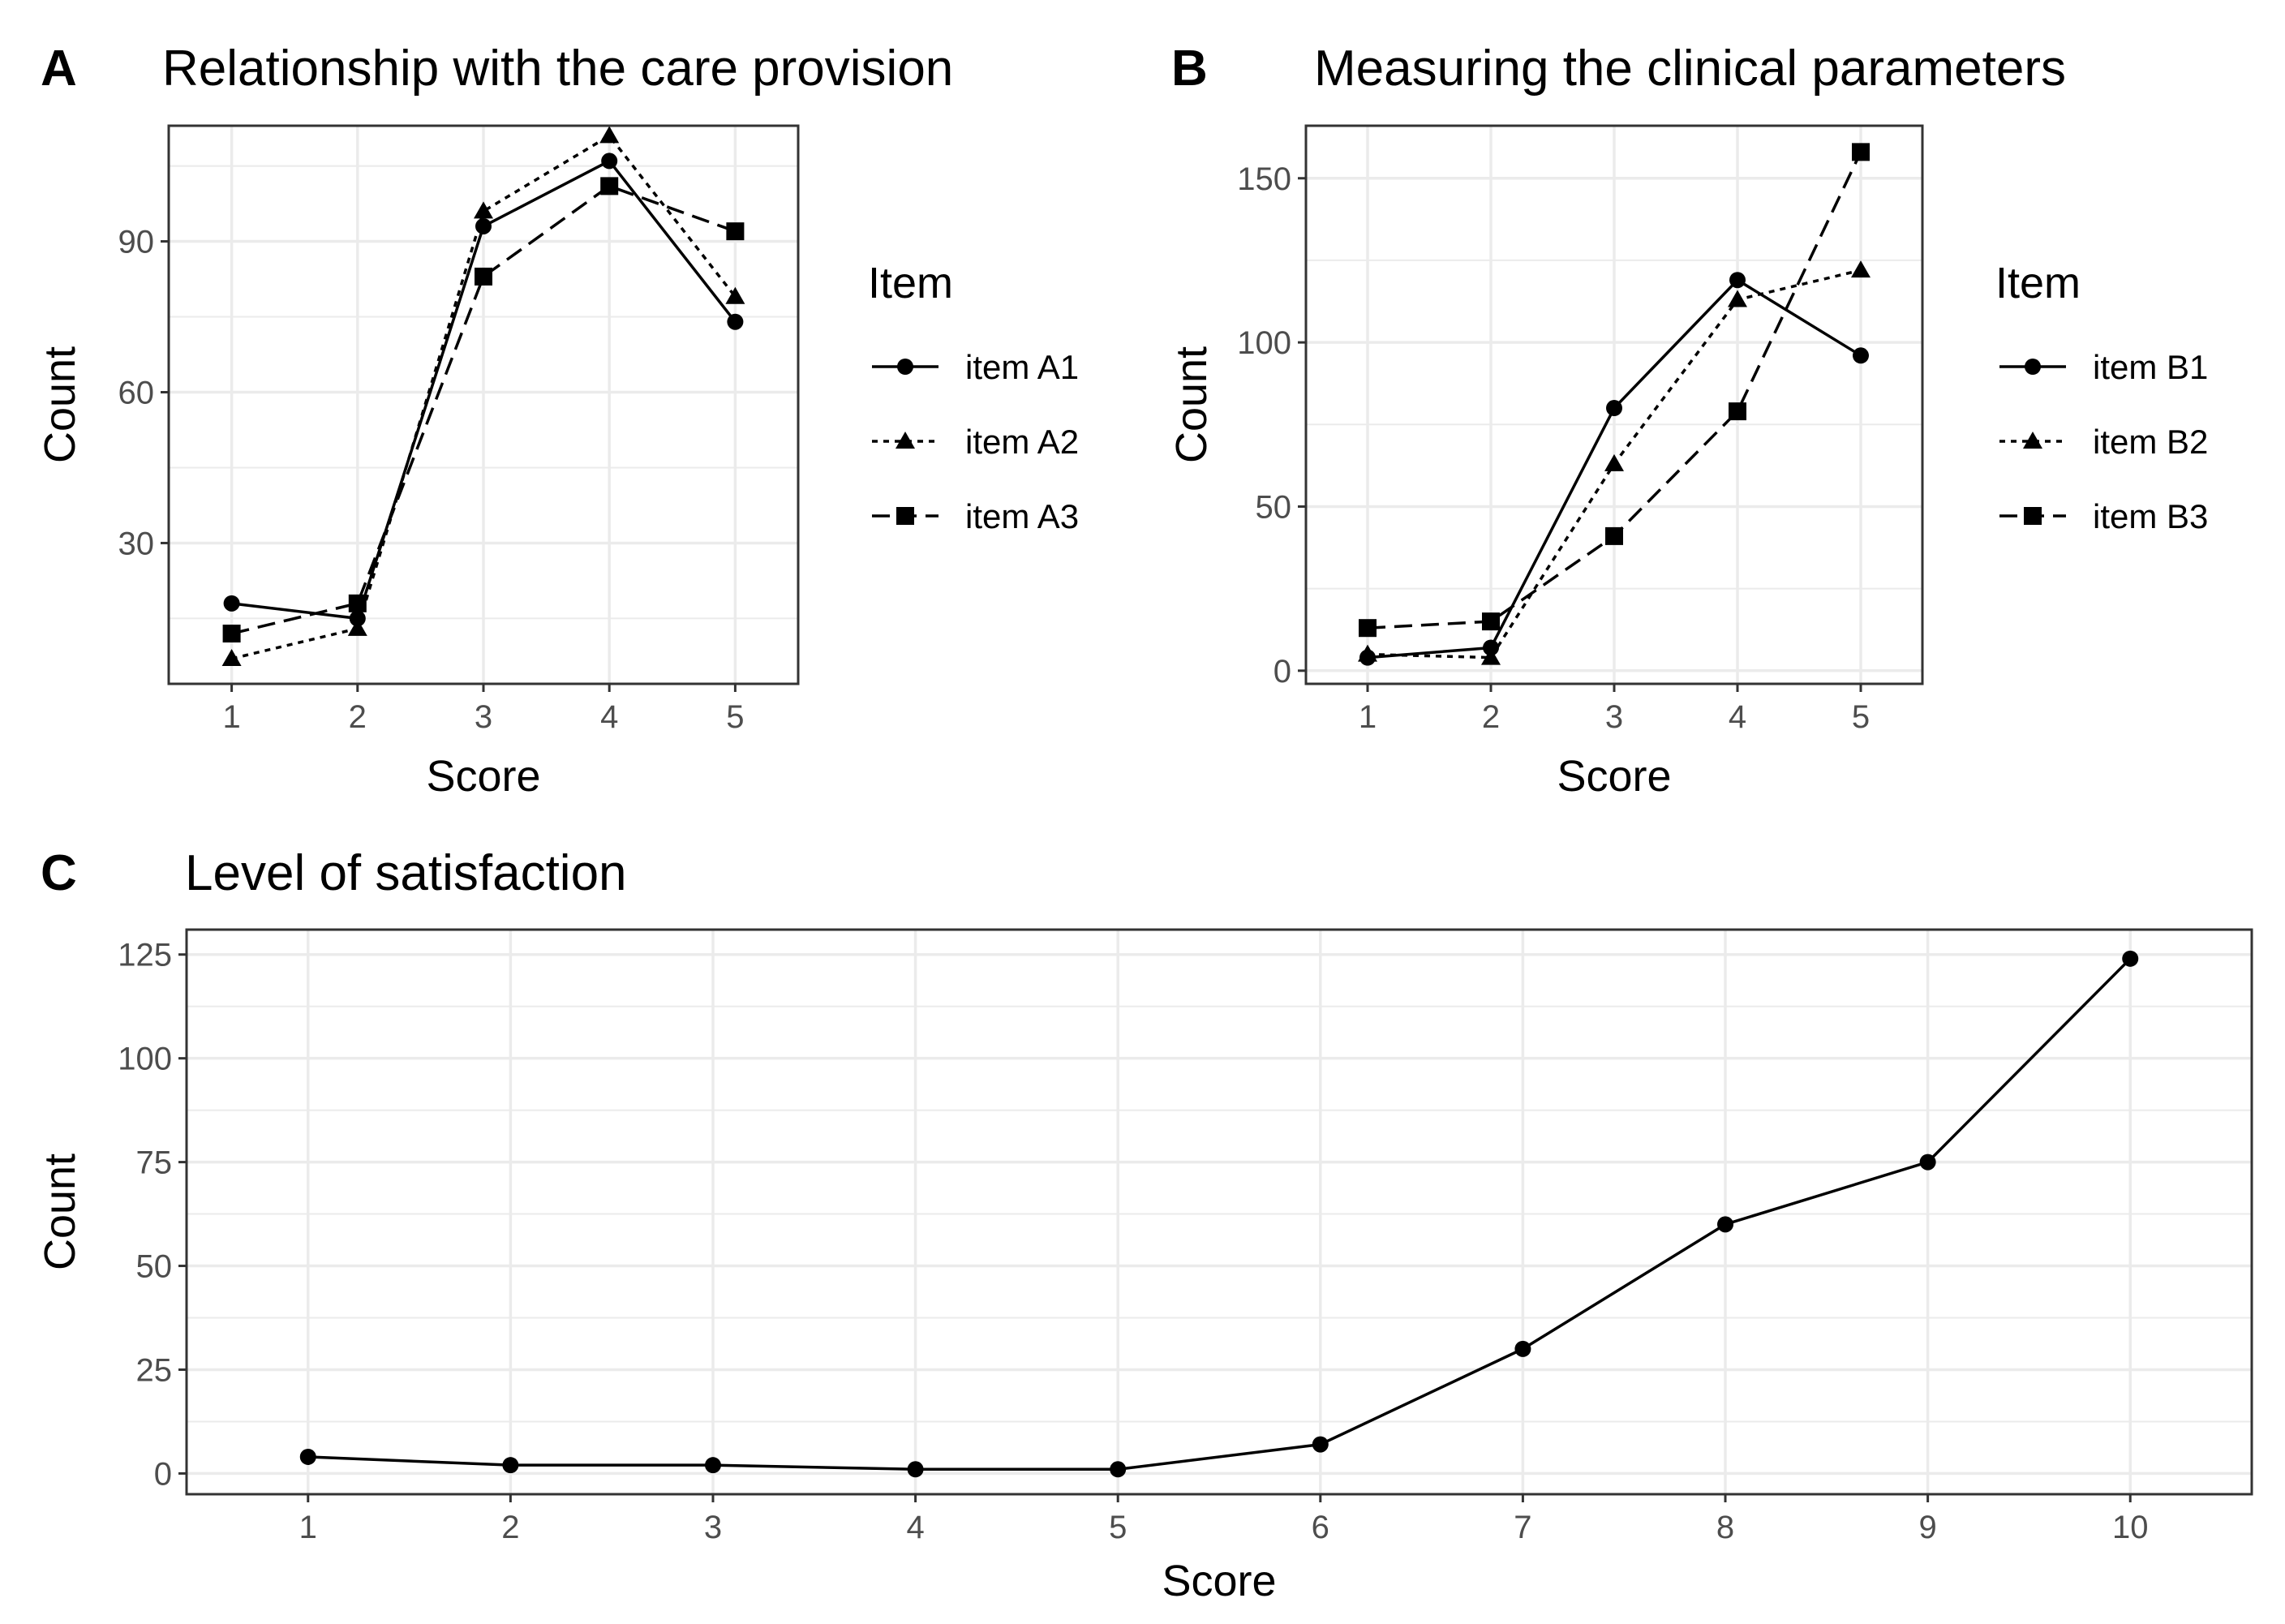  What do you see at coordinates (910, 283) in the screenshot?
I see `panel-a-legend-title: Item` at bounding box center [910, 283].